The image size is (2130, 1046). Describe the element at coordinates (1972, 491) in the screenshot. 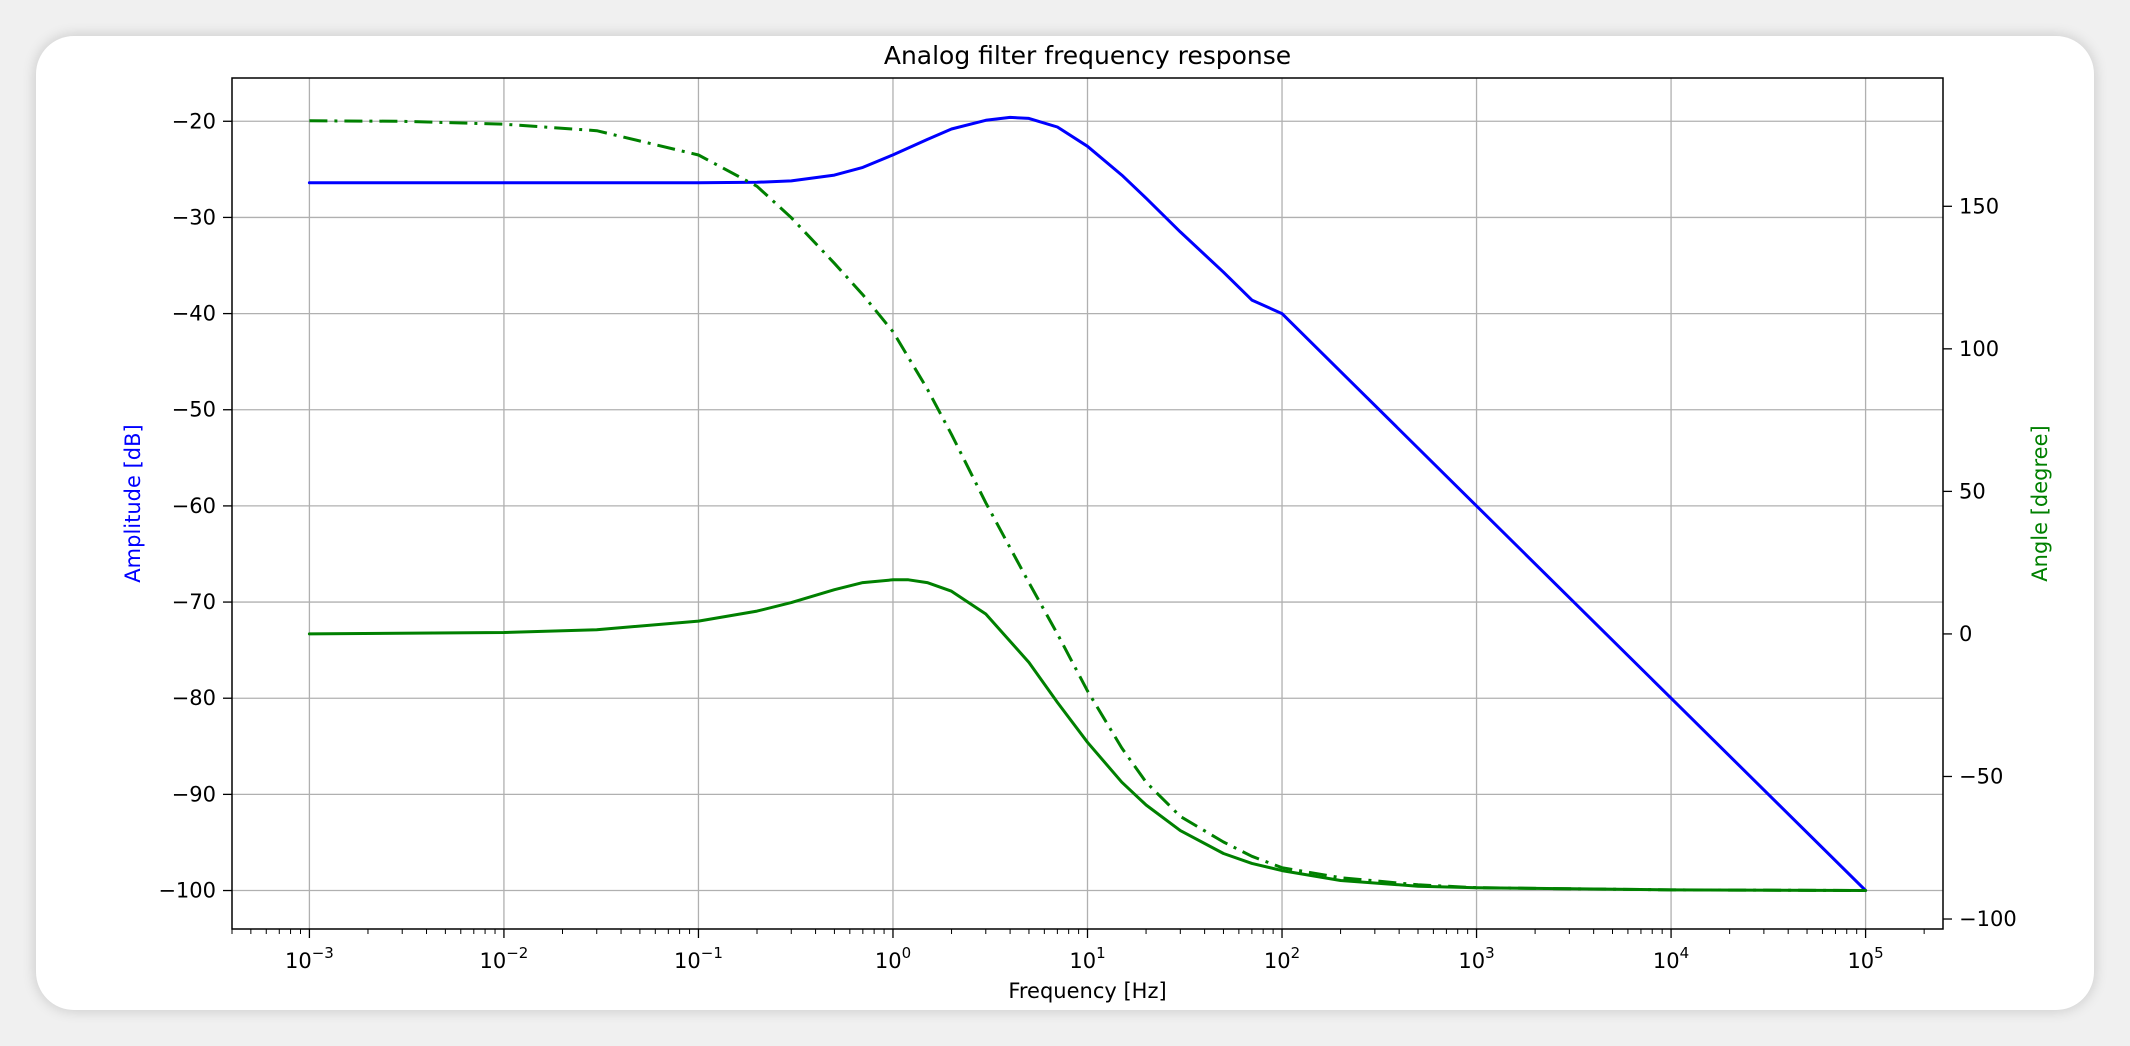

I see `y2-tick-label: 50` at that location.